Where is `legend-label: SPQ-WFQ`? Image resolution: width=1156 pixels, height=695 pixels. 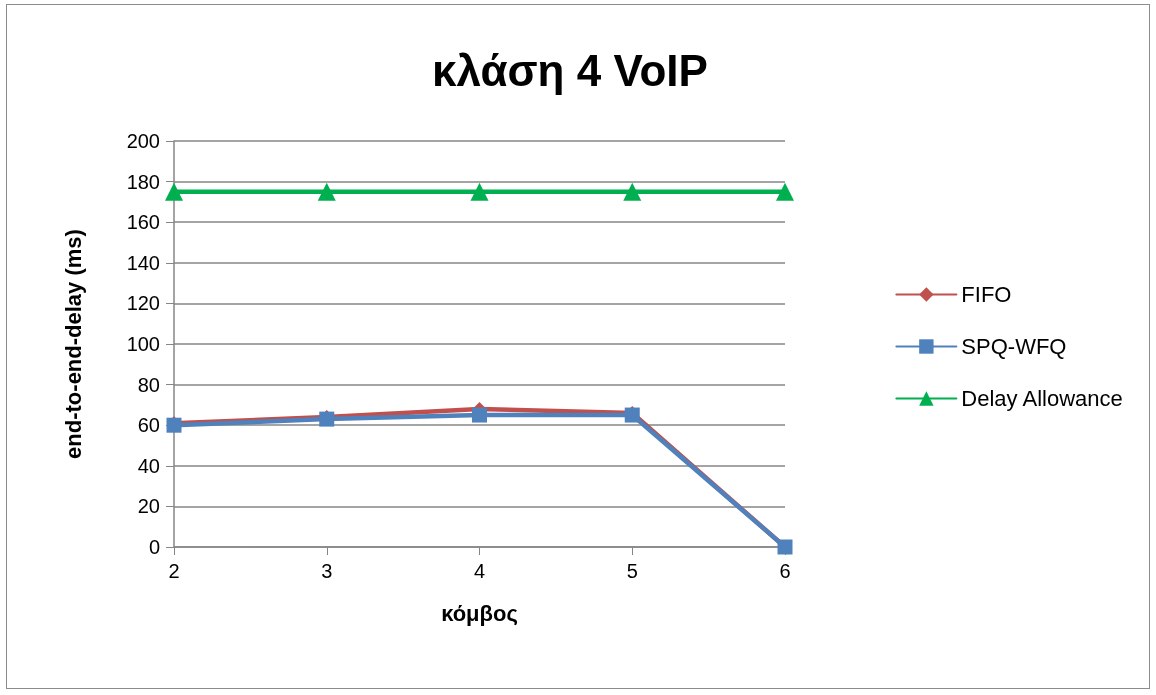
legend-label: SPQ-WFQ is located at coordinates (1014, 346).